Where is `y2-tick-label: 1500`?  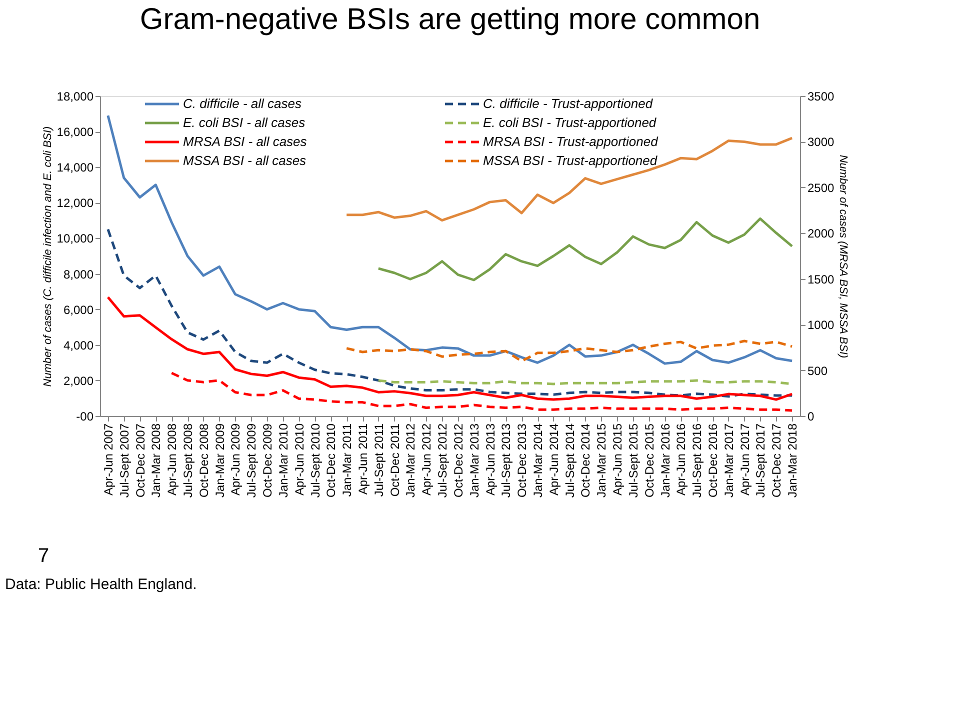 y2-tick-label: 1500 is located at coordinates (821, 279).